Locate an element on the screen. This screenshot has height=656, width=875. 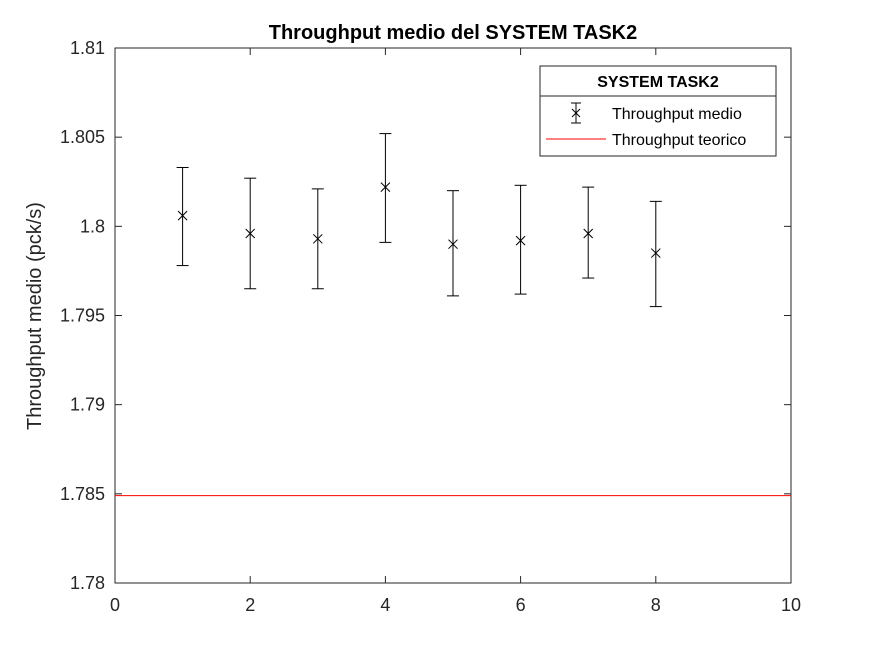
x-tick-label: 6 is located at coordinates (521, 605).